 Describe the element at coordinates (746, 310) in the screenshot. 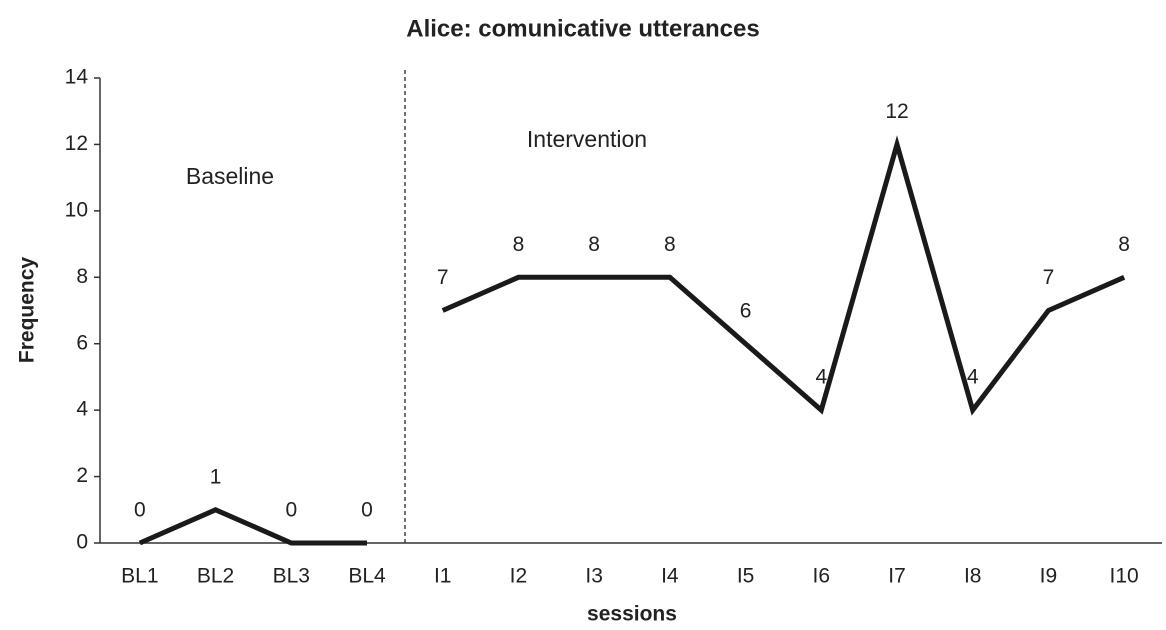

I see `data-label: 6` at that location.